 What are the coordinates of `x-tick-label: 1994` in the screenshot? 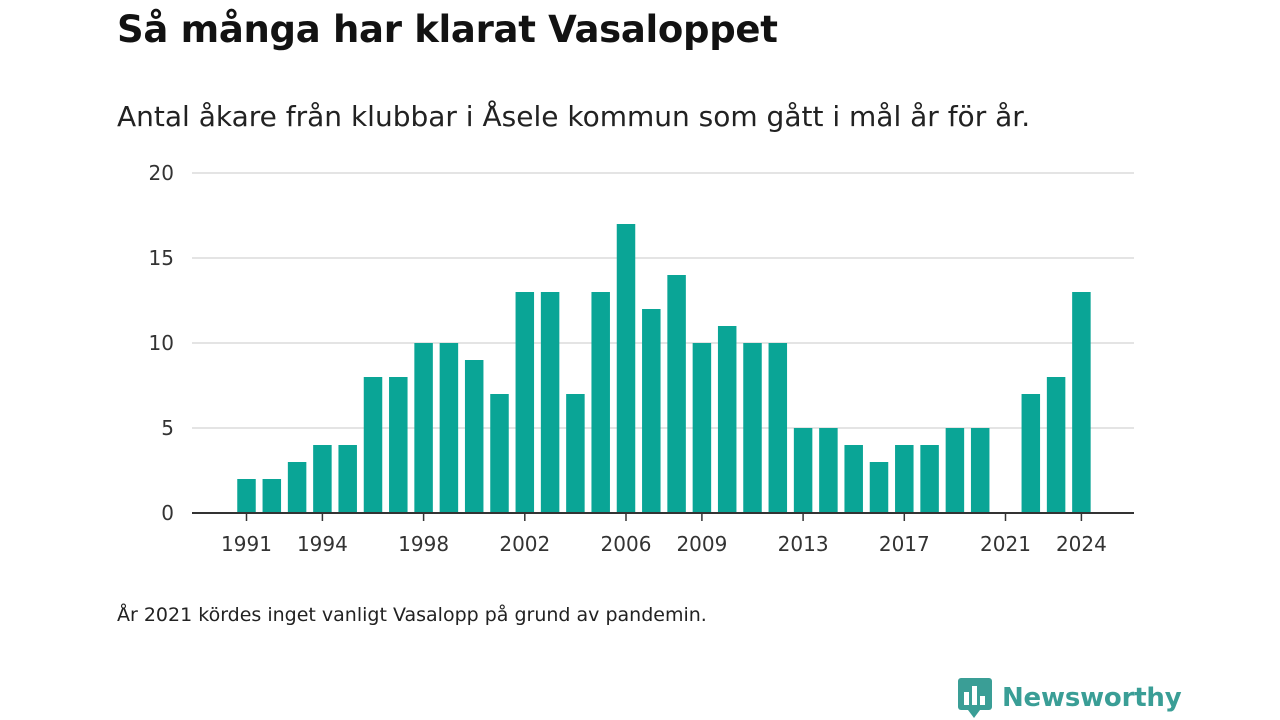 It's located at (322, 544).